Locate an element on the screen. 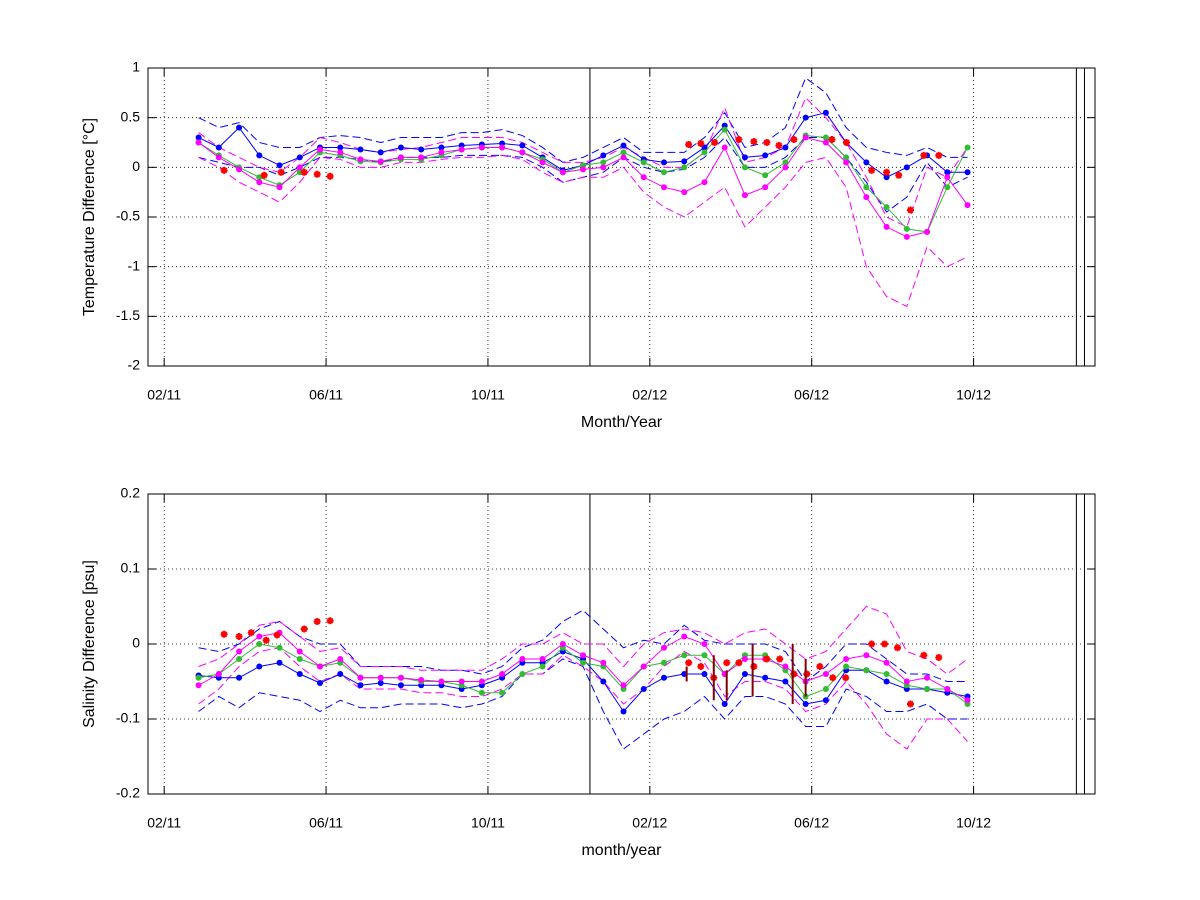 The height and width of the screenshot is (900, 1200). y-axis-label: Temperature Difference [°C] is located at coordinates (89, 217).